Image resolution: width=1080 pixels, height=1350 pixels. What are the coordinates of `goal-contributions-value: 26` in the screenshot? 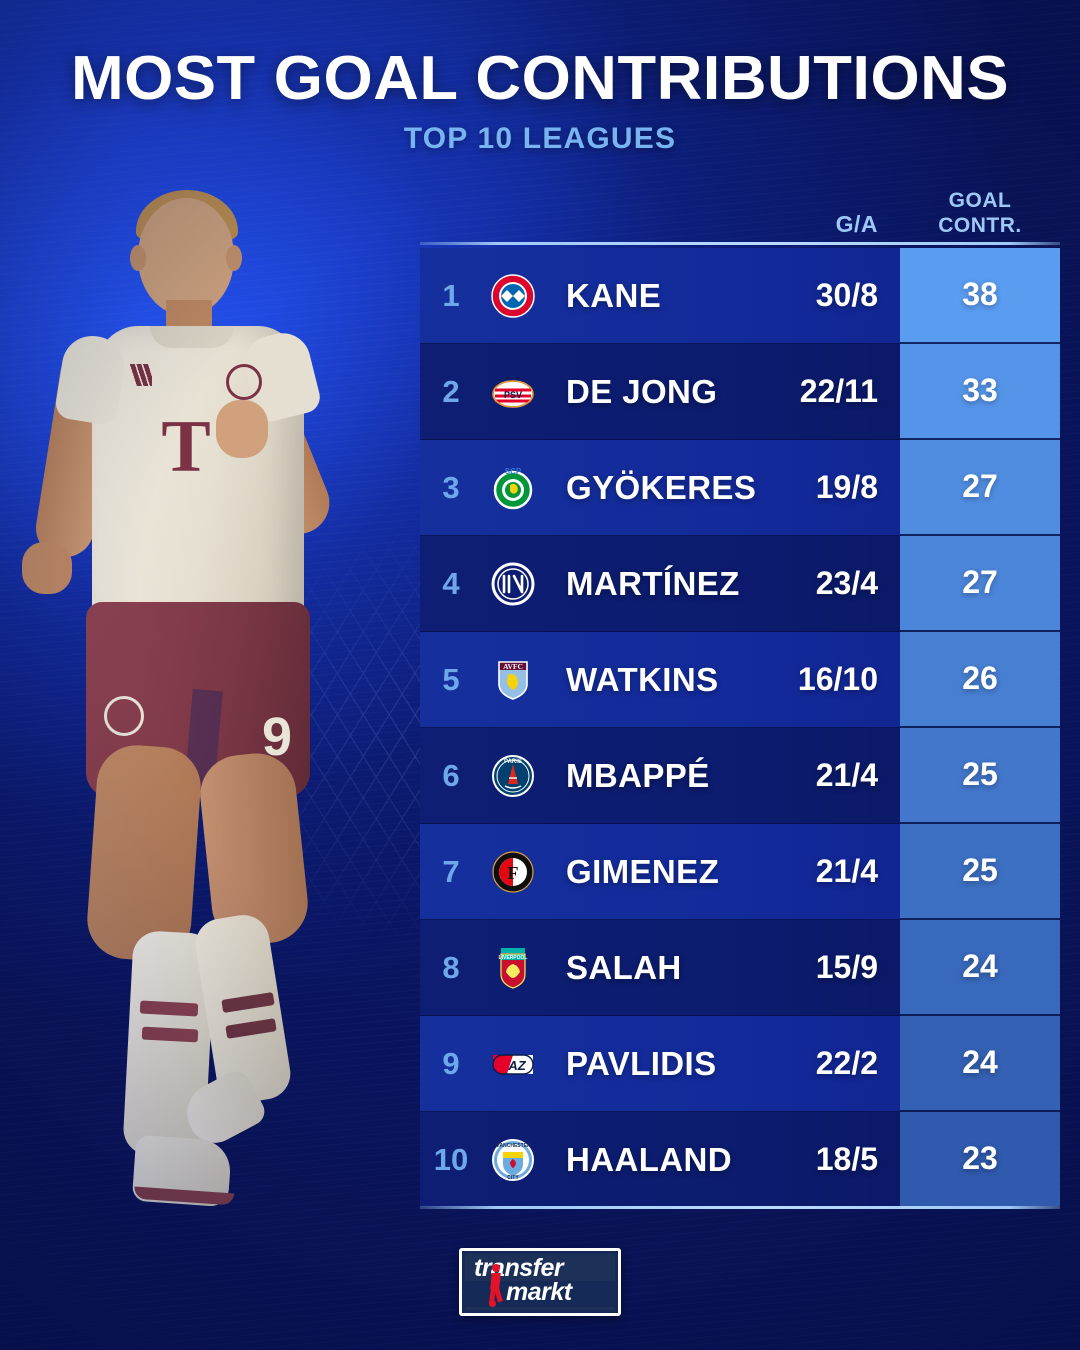 It's located at (980, 679).